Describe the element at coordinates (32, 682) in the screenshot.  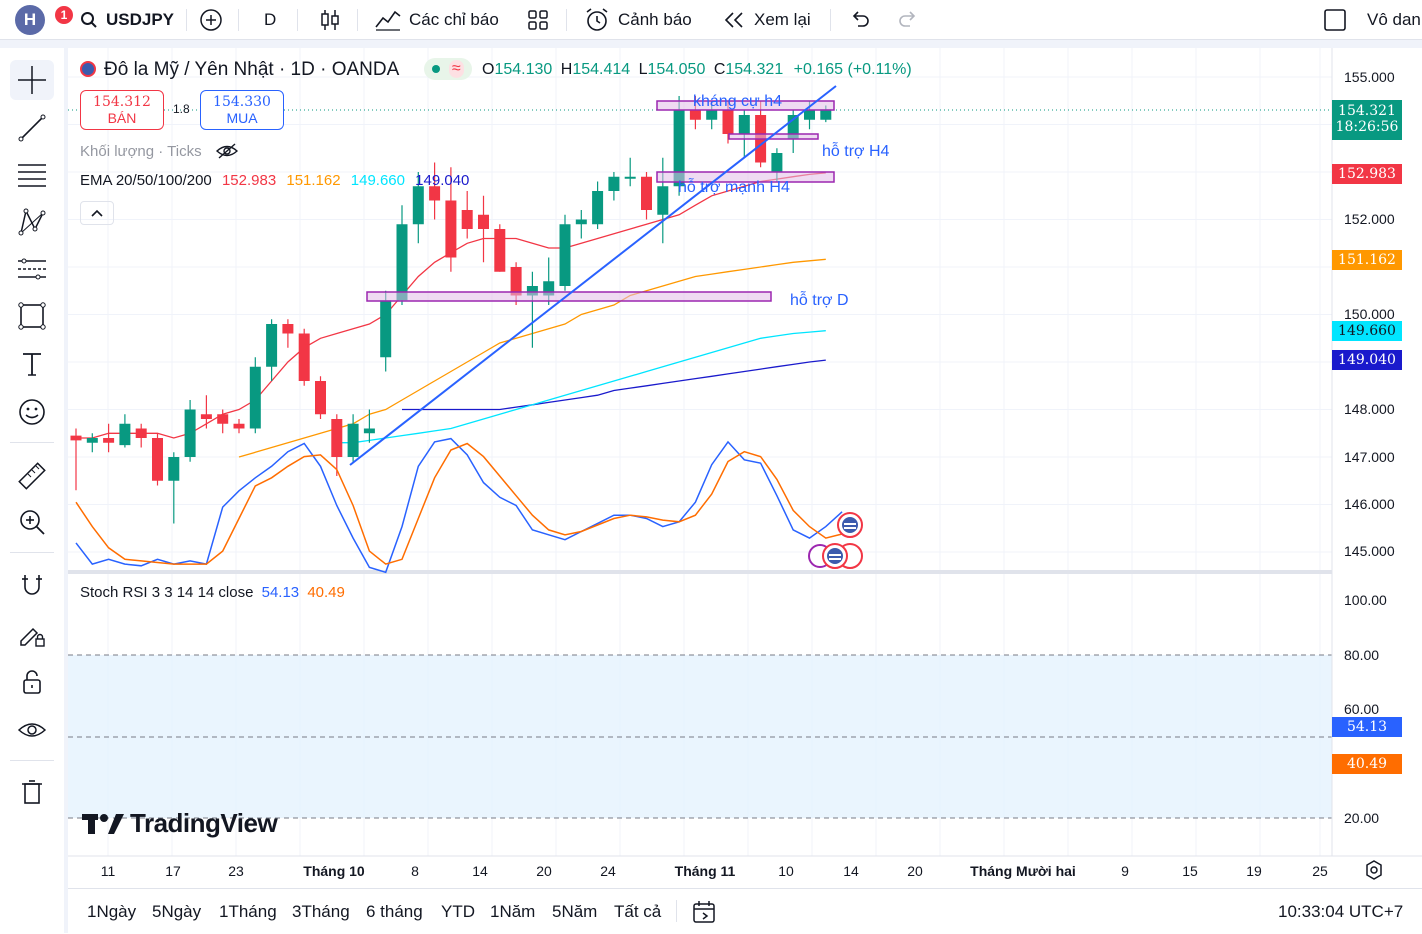
I see `lock-drawings-tool` at that location.